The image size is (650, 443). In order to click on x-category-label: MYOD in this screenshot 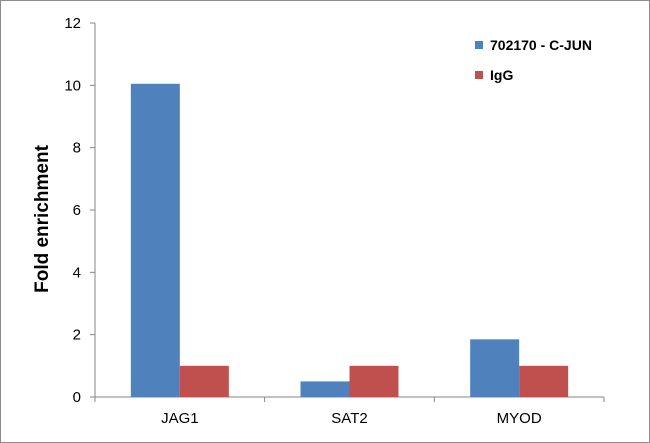, I will do `click(519, 418)`.